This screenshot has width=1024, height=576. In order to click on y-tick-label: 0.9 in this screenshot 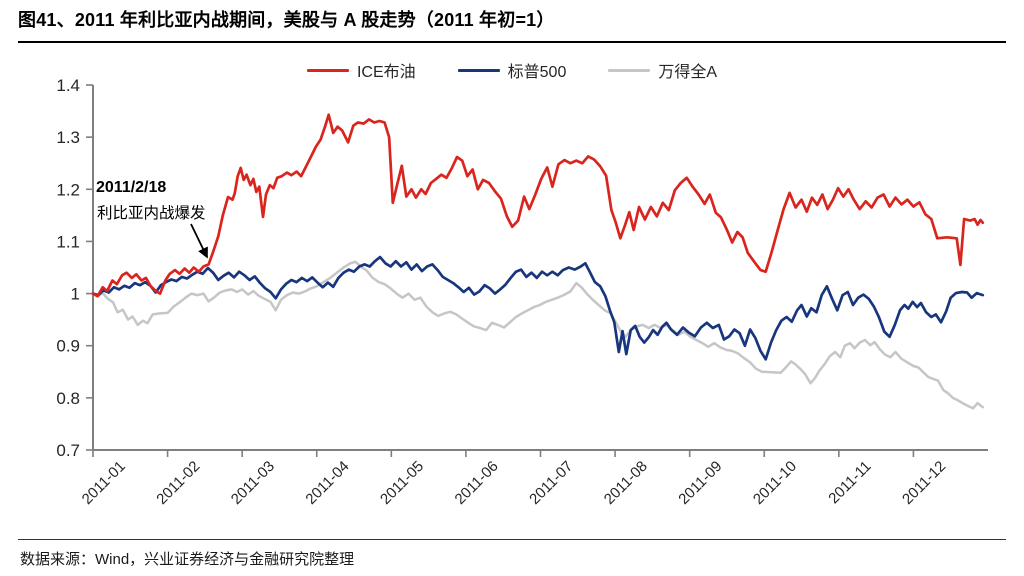, I will do `click(68, 346)`.